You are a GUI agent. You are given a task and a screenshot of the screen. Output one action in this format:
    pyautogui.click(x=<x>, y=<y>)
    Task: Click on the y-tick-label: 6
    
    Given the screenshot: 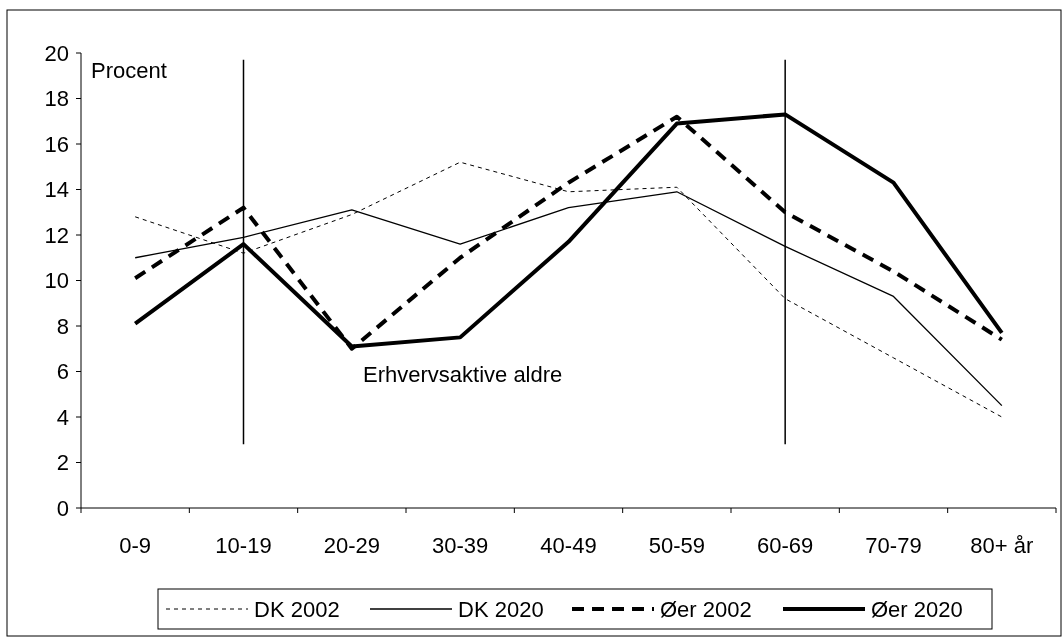 What is the action you would take?
    pyautogui.click(x=62, y=372)
    